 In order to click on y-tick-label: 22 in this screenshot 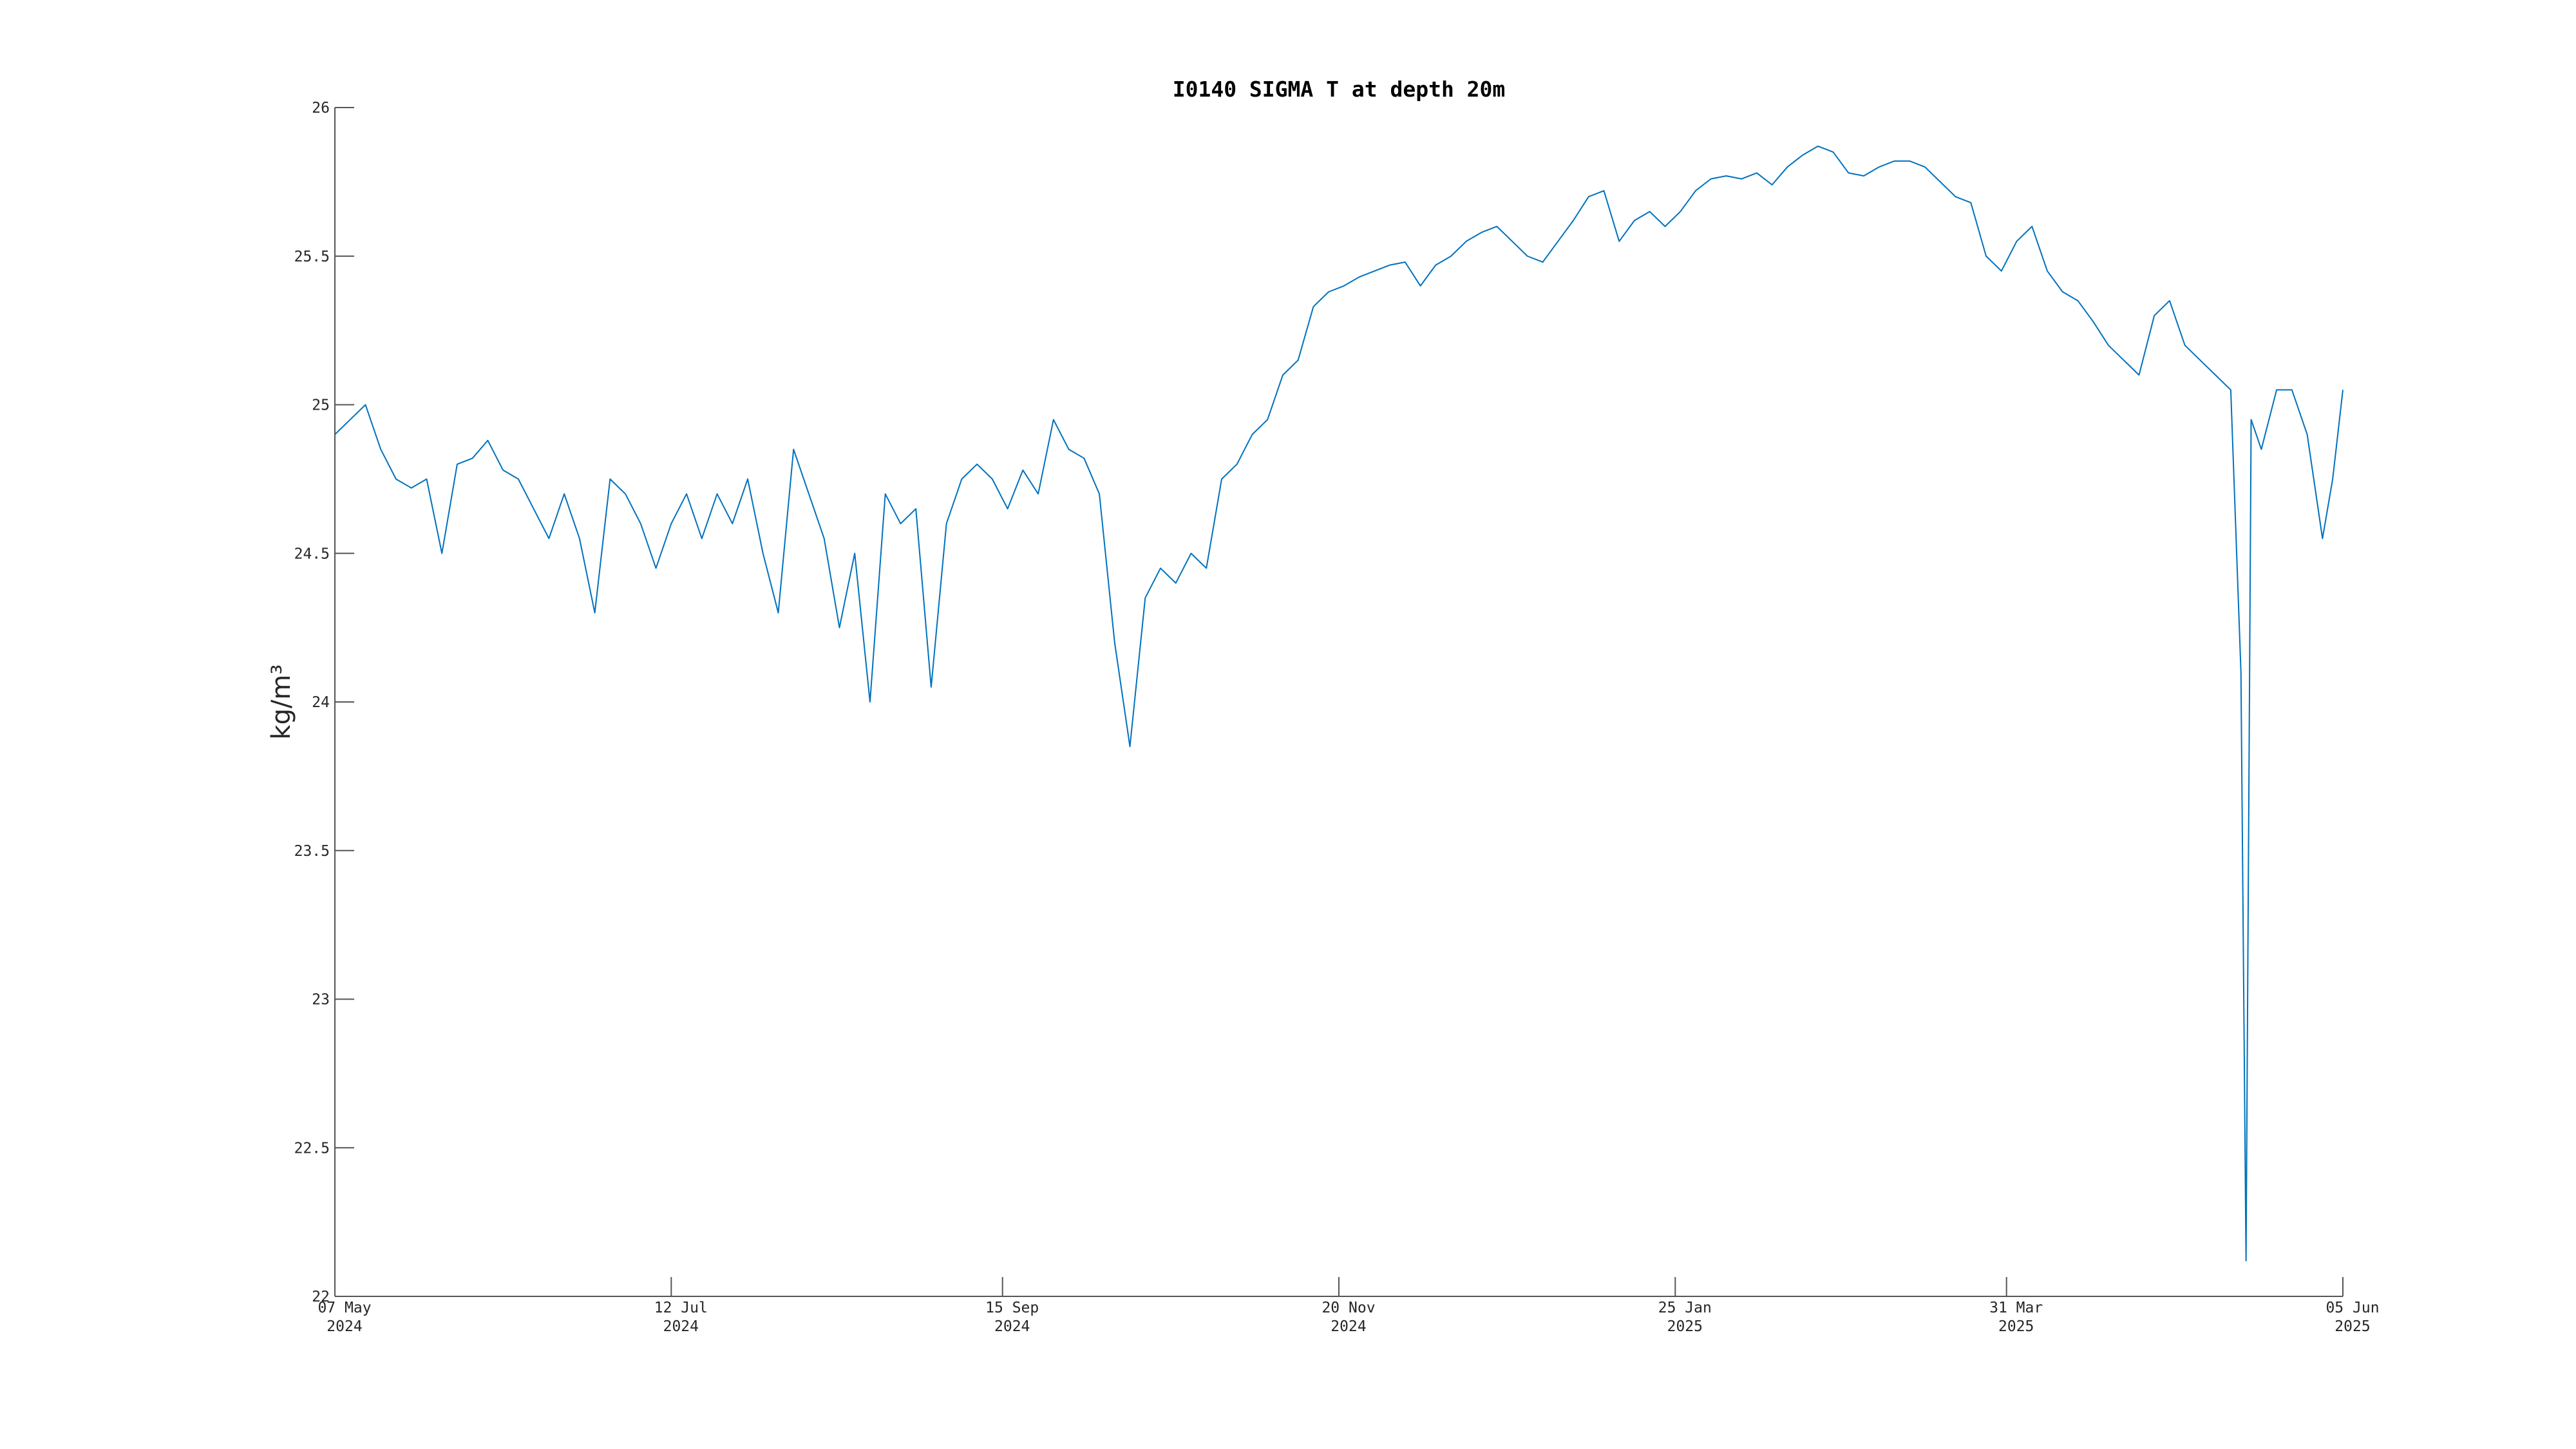, I will do `click(321, 1297)`.